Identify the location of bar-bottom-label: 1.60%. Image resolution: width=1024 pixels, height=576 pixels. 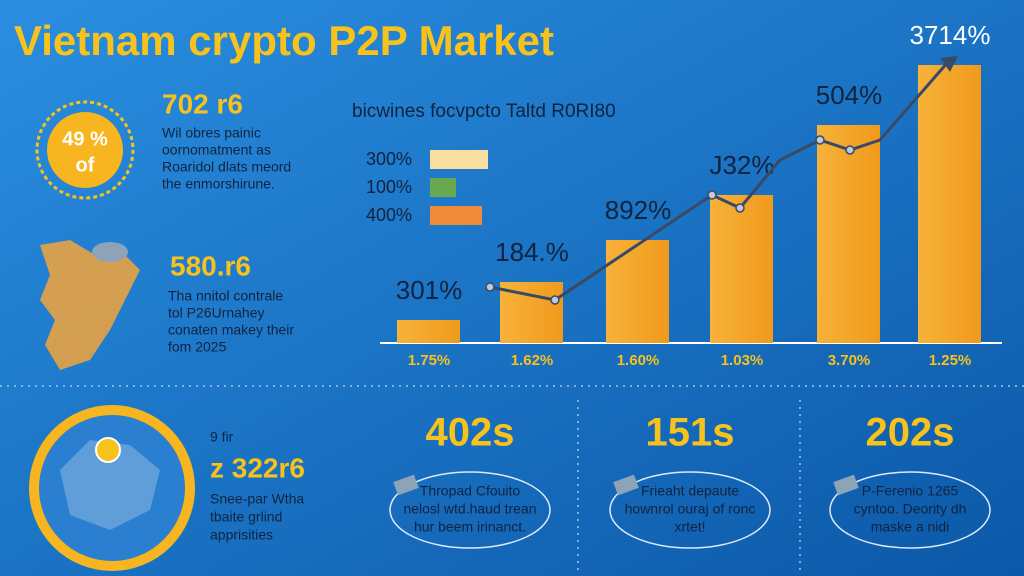
(638, 360).